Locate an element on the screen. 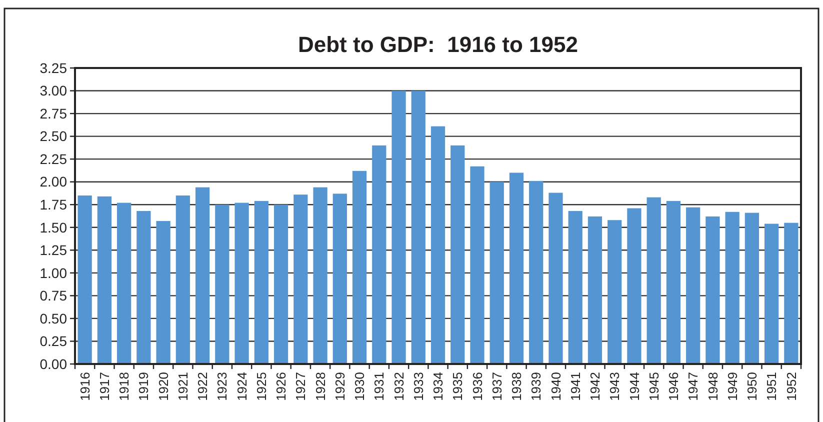  y-tick-label: 1.00 is located at coordinates (54, 272).